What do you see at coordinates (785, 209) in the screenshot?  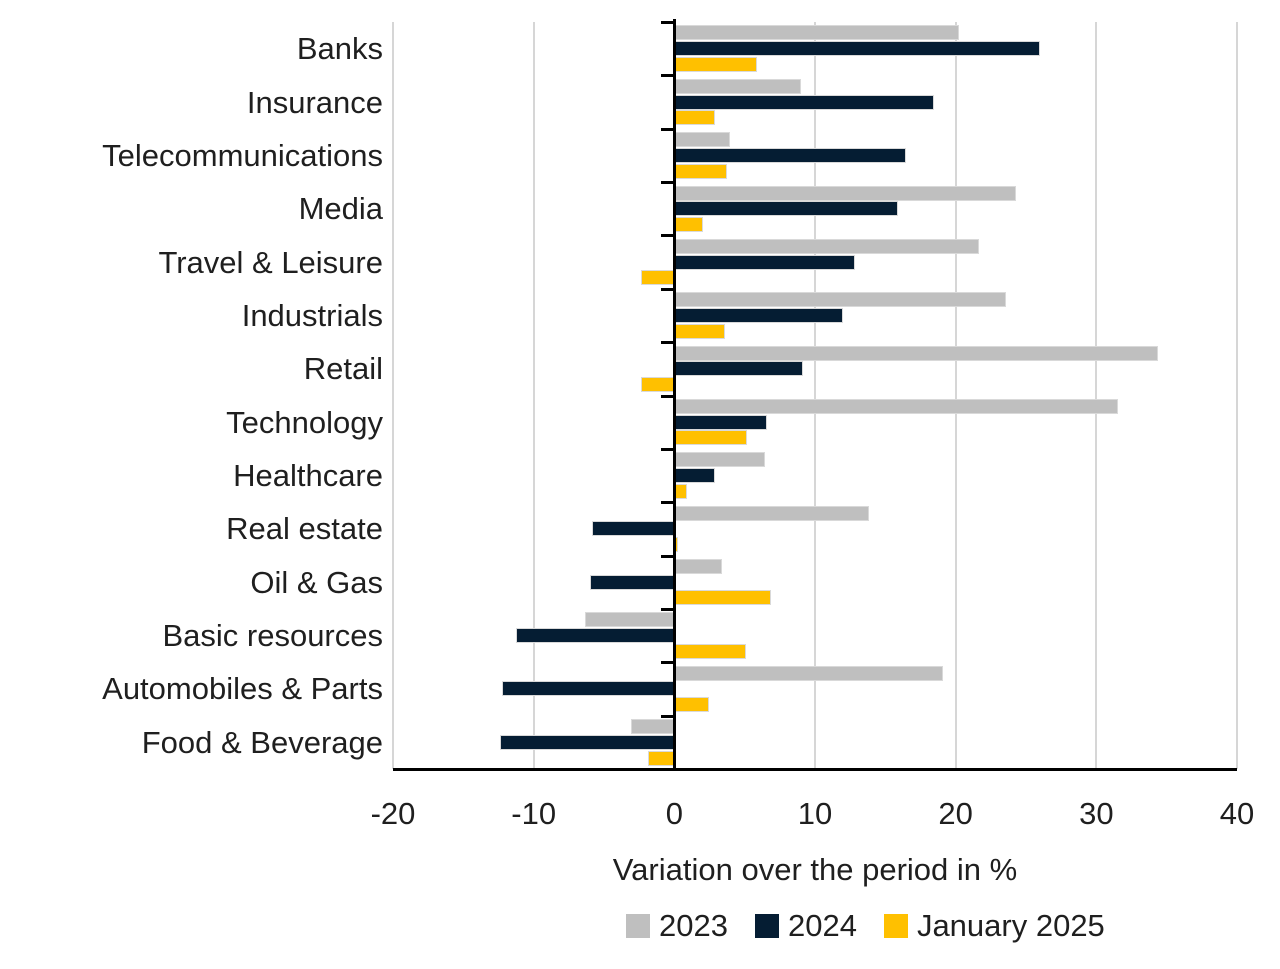 I see `bar-2024-media` at bounding box center [785, 209].